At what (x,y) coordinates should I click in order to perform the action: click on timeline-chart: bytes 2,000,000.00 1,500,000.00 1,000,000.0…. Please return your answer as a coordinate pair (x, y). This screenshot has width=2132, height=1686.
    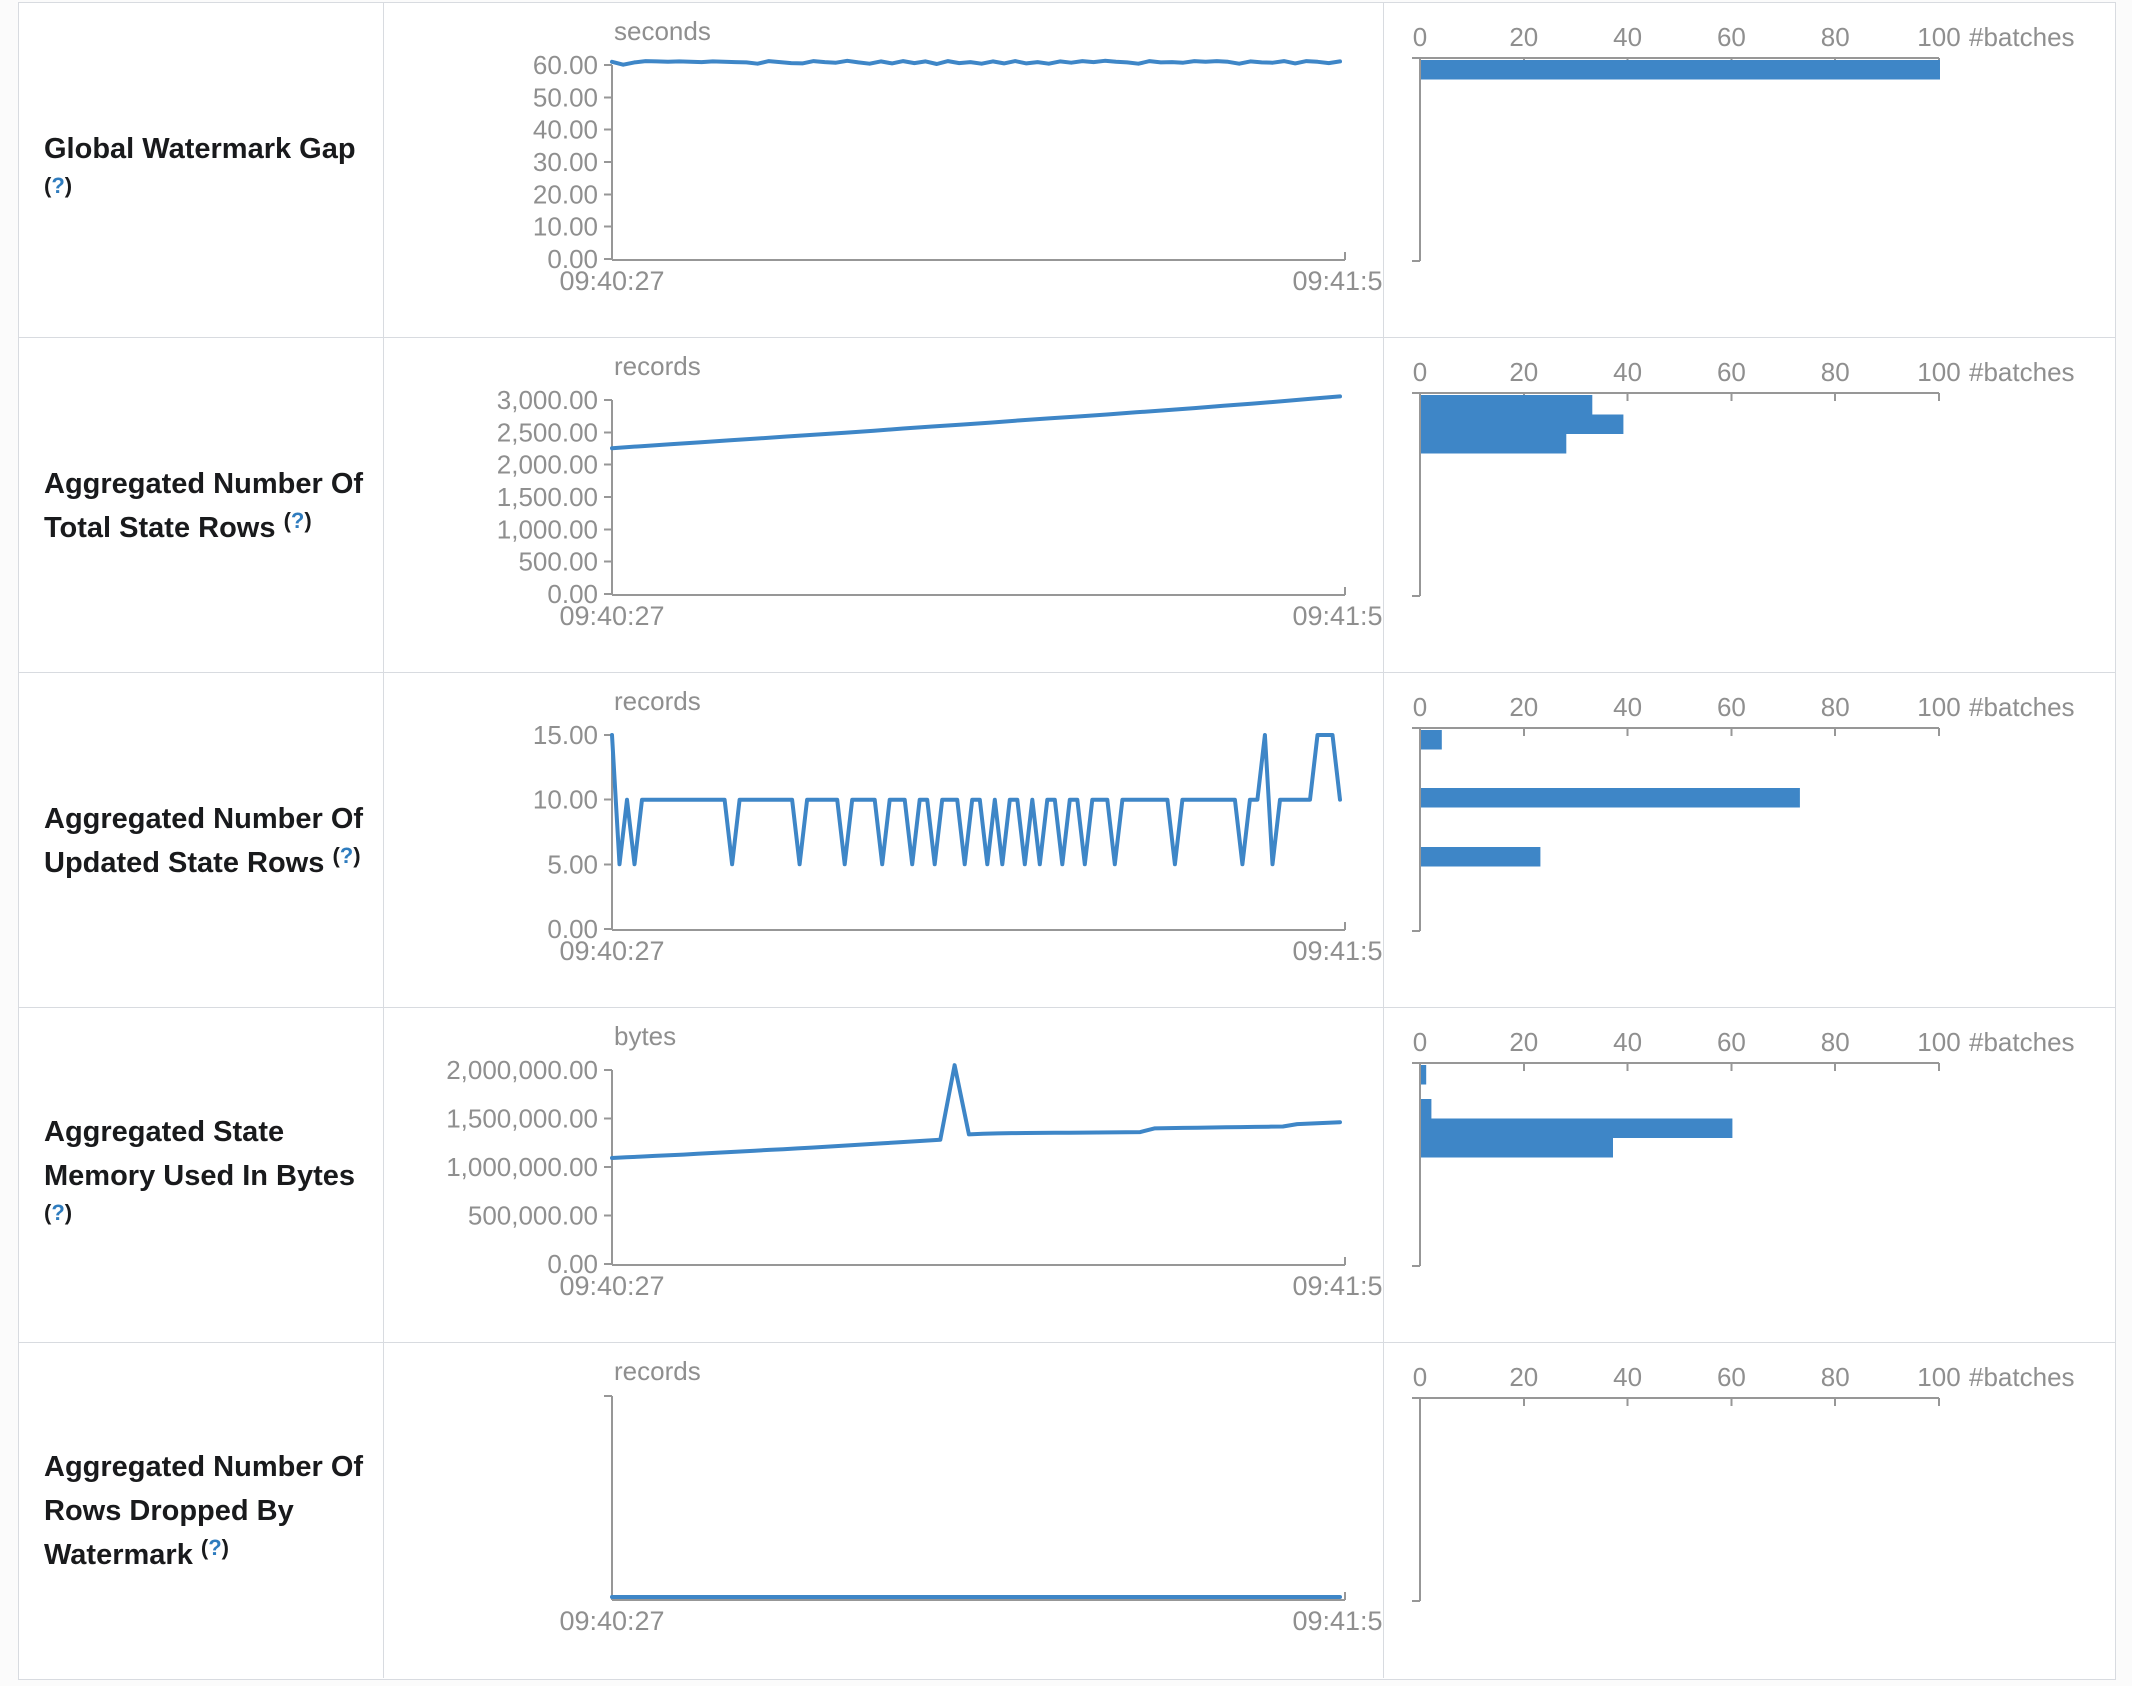
    Looking at the image, I should click on (915, 1161).